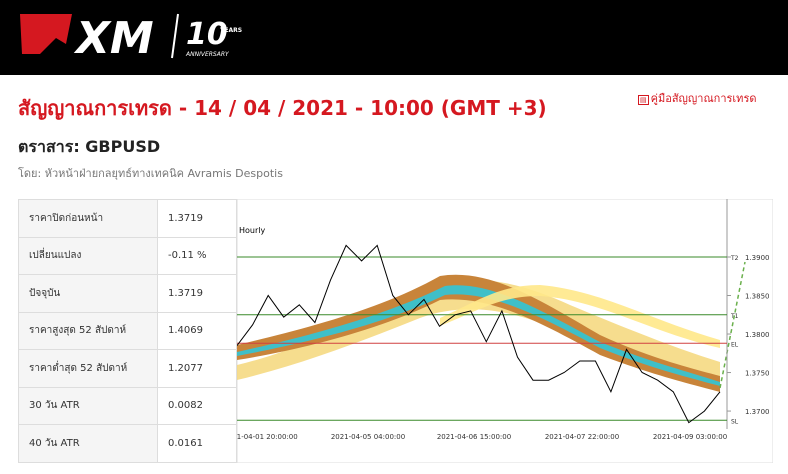  Describe the element at coordinates (643, 100) in the screenshot. I see `pdf-icon: ▤` at that location.